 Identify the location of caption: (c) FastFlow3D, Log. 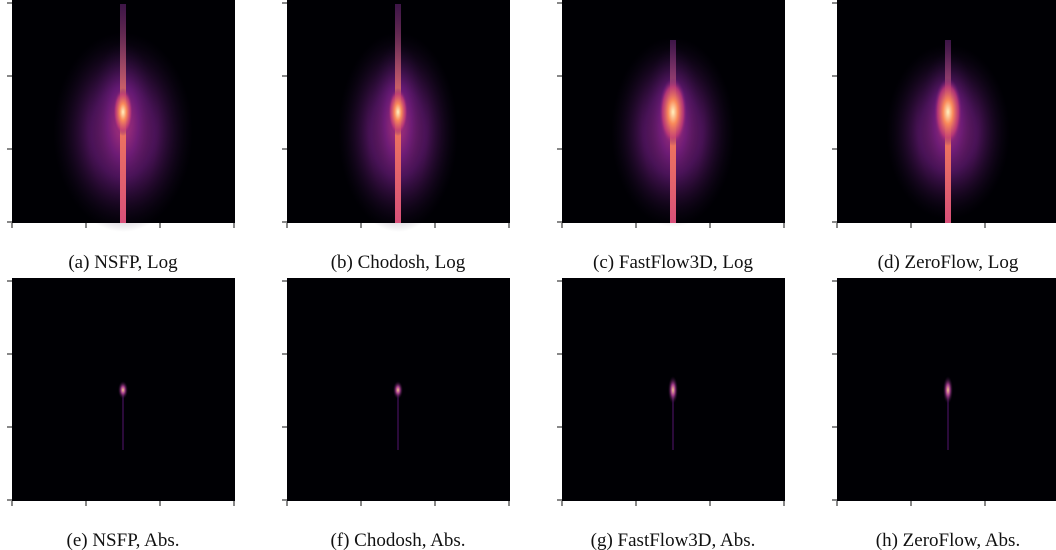
(673, 262).